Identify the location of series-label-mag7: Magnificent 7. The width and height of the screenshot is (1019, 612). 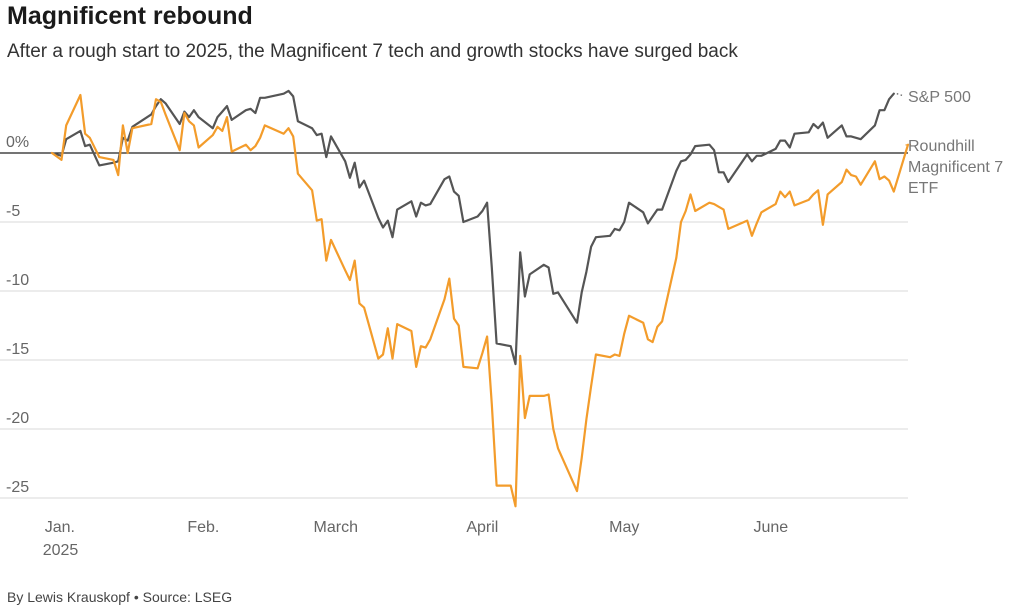
(955, 167).